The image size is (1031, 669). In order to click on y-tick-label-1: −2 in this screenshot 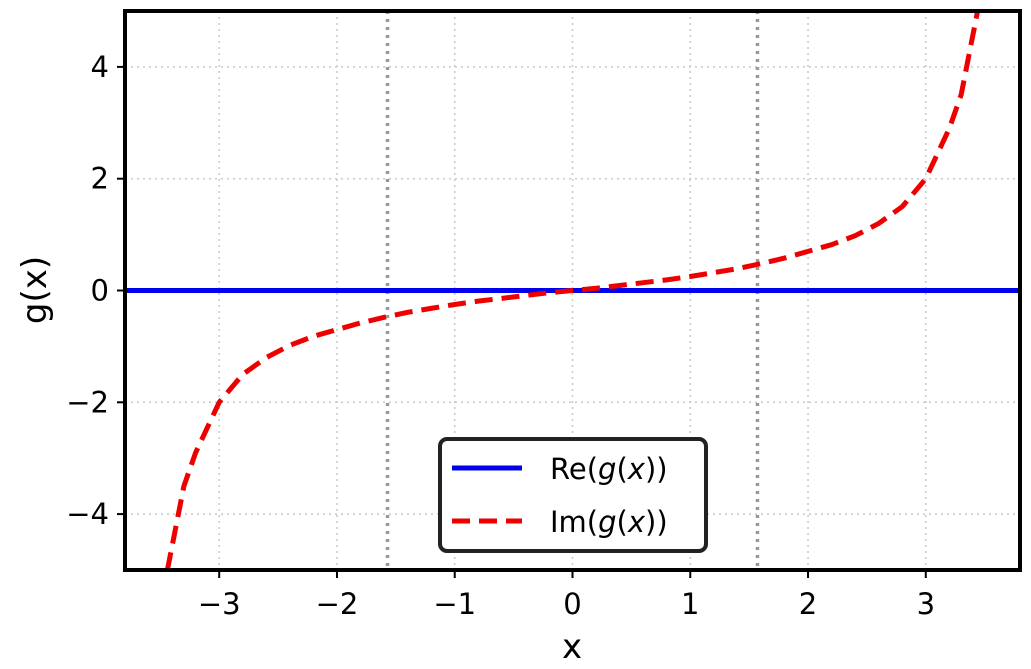, I will do `click(87, 402)`.